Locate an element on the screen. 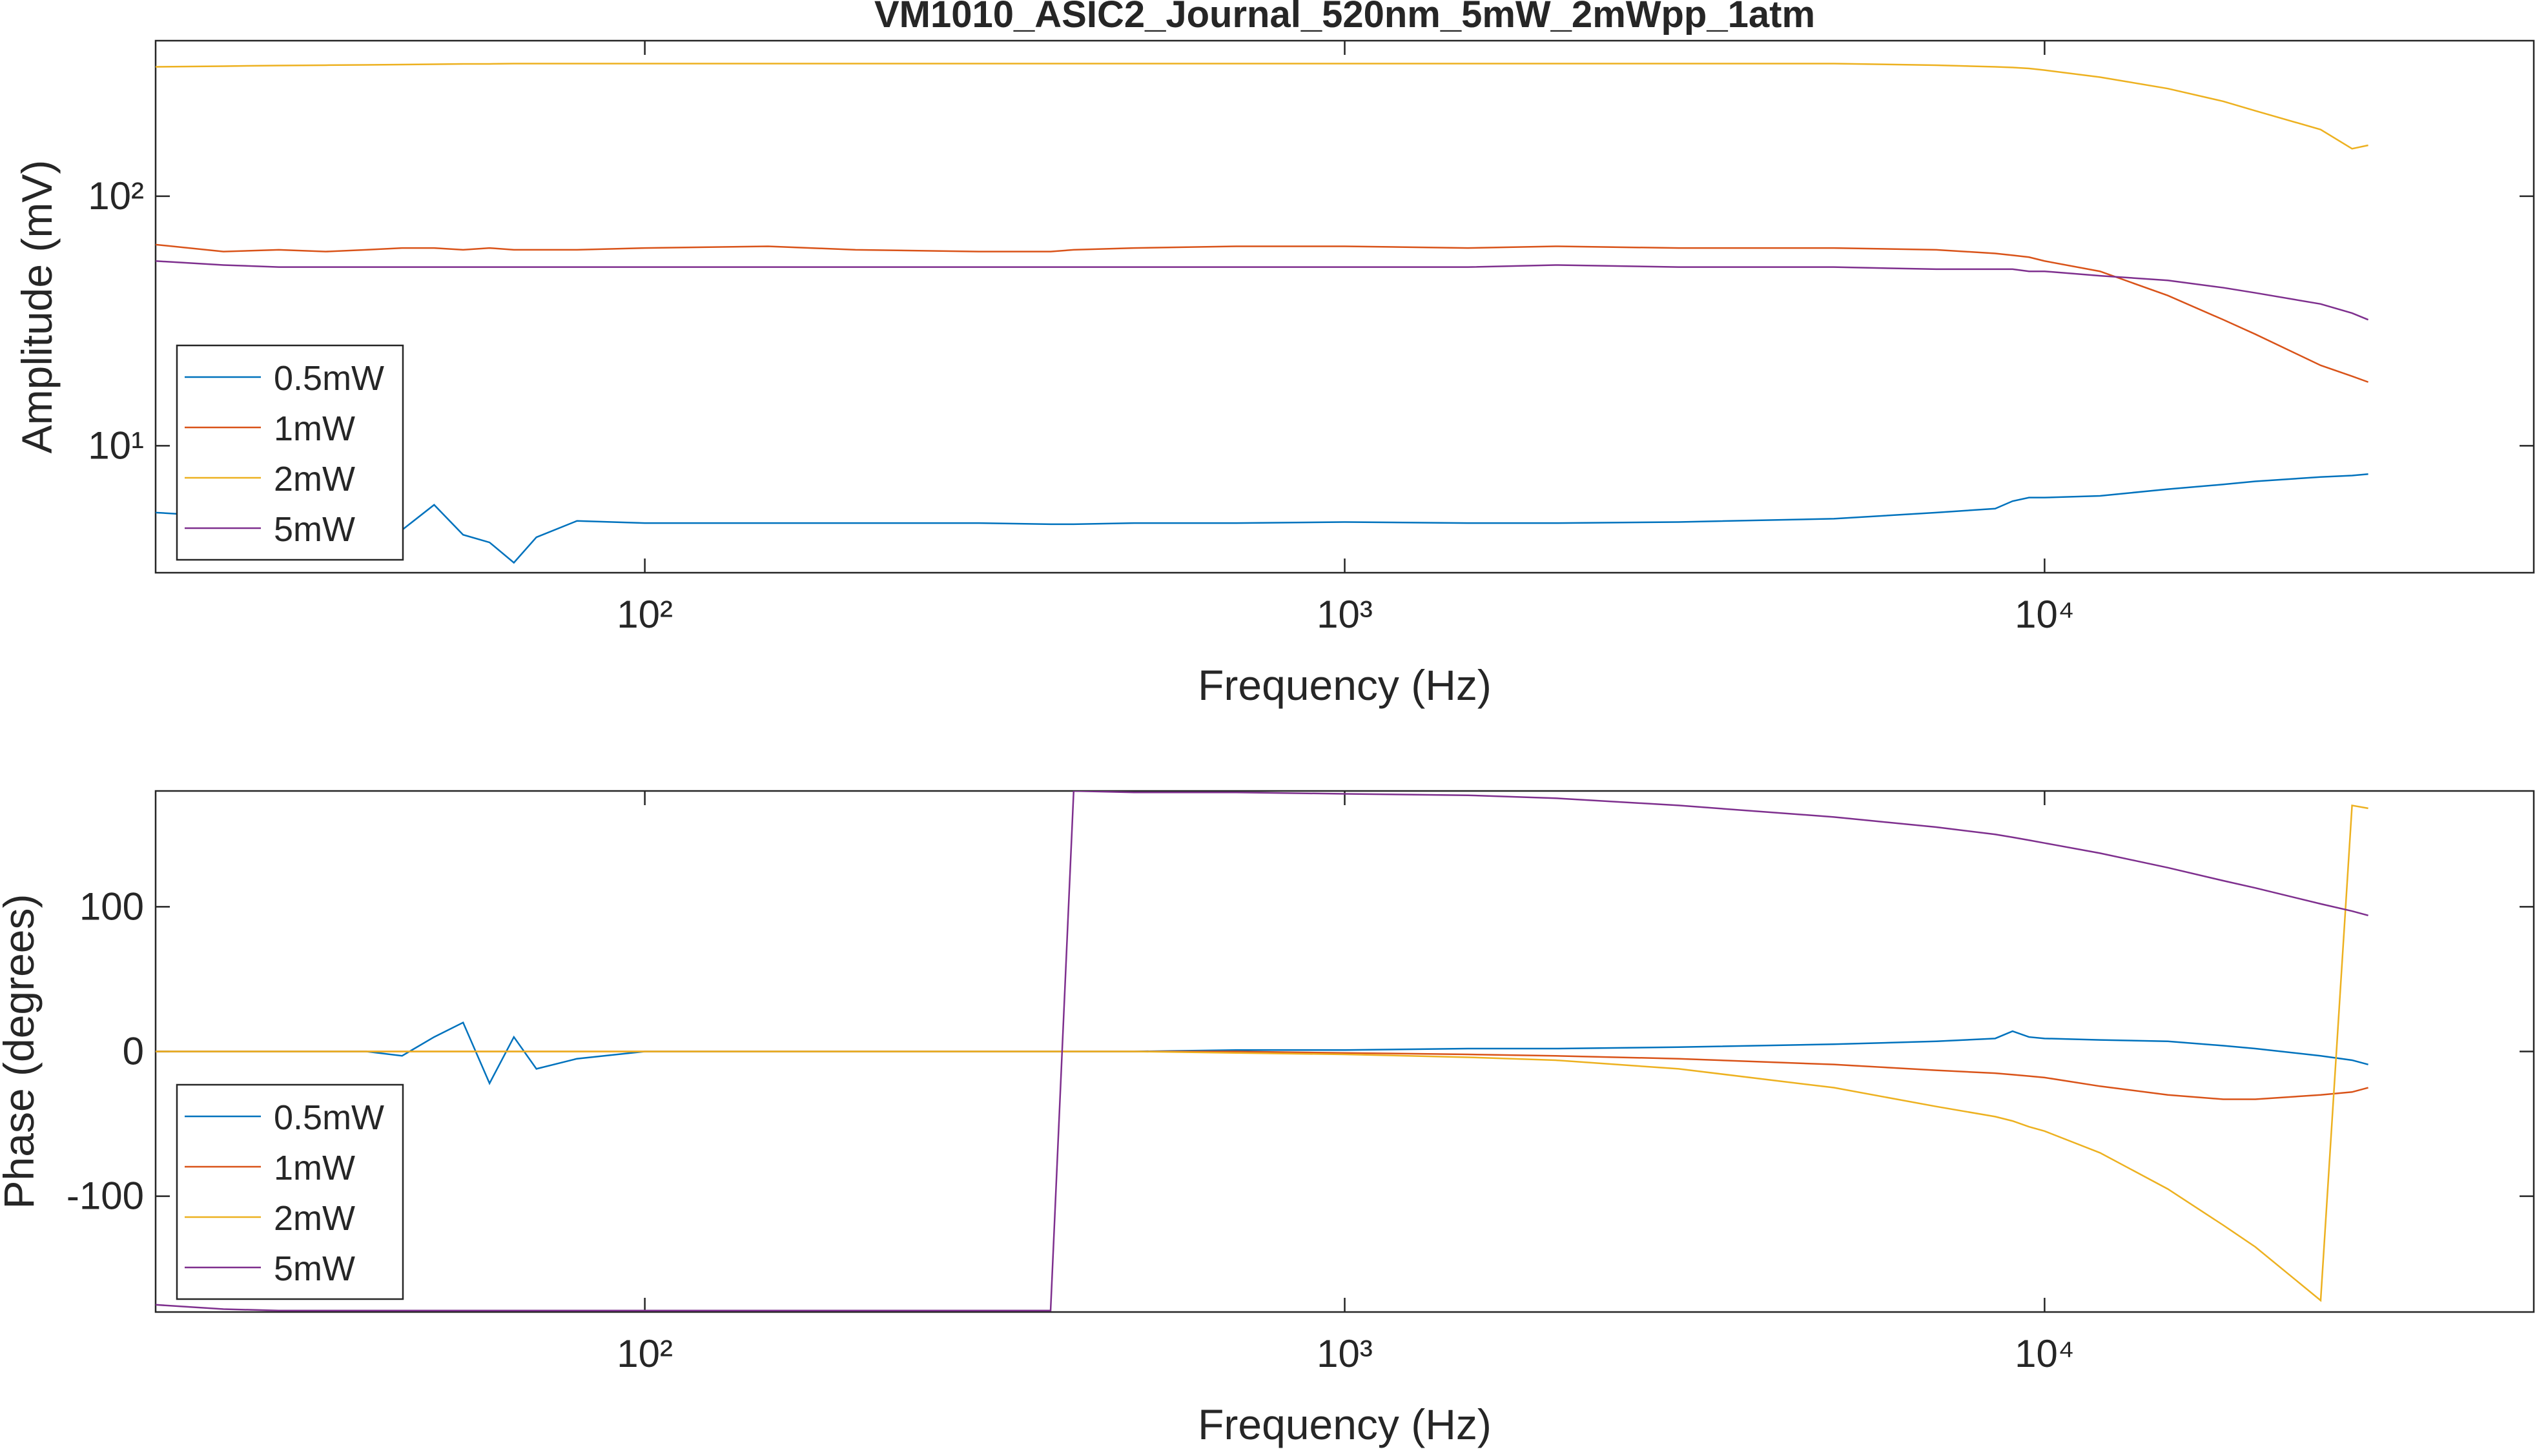 The width and height of the screenshot is (2537, 1456). y-axis-label: Amplitude (mV) is located at coordinates (37, 307).